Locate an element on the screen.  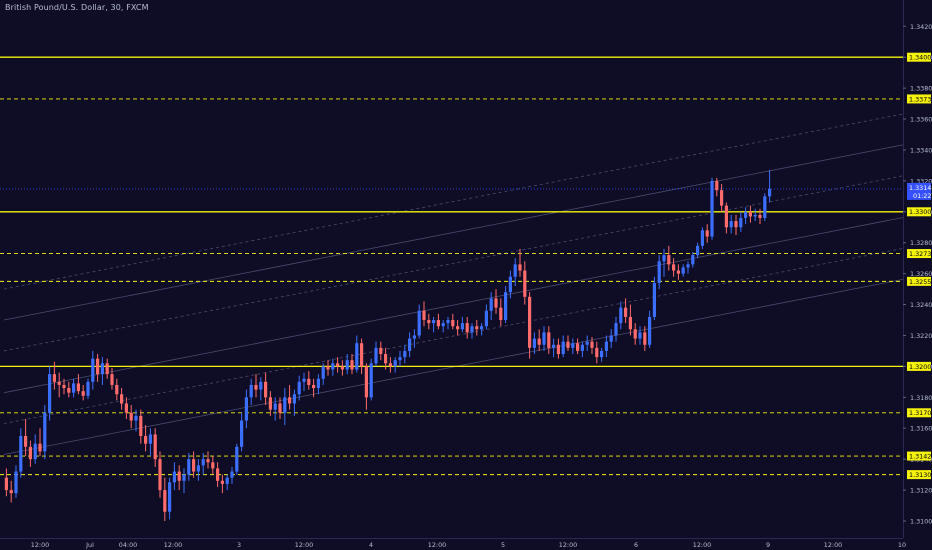
price-tick-label: 1.33200 is located at coordinates (921, 181).